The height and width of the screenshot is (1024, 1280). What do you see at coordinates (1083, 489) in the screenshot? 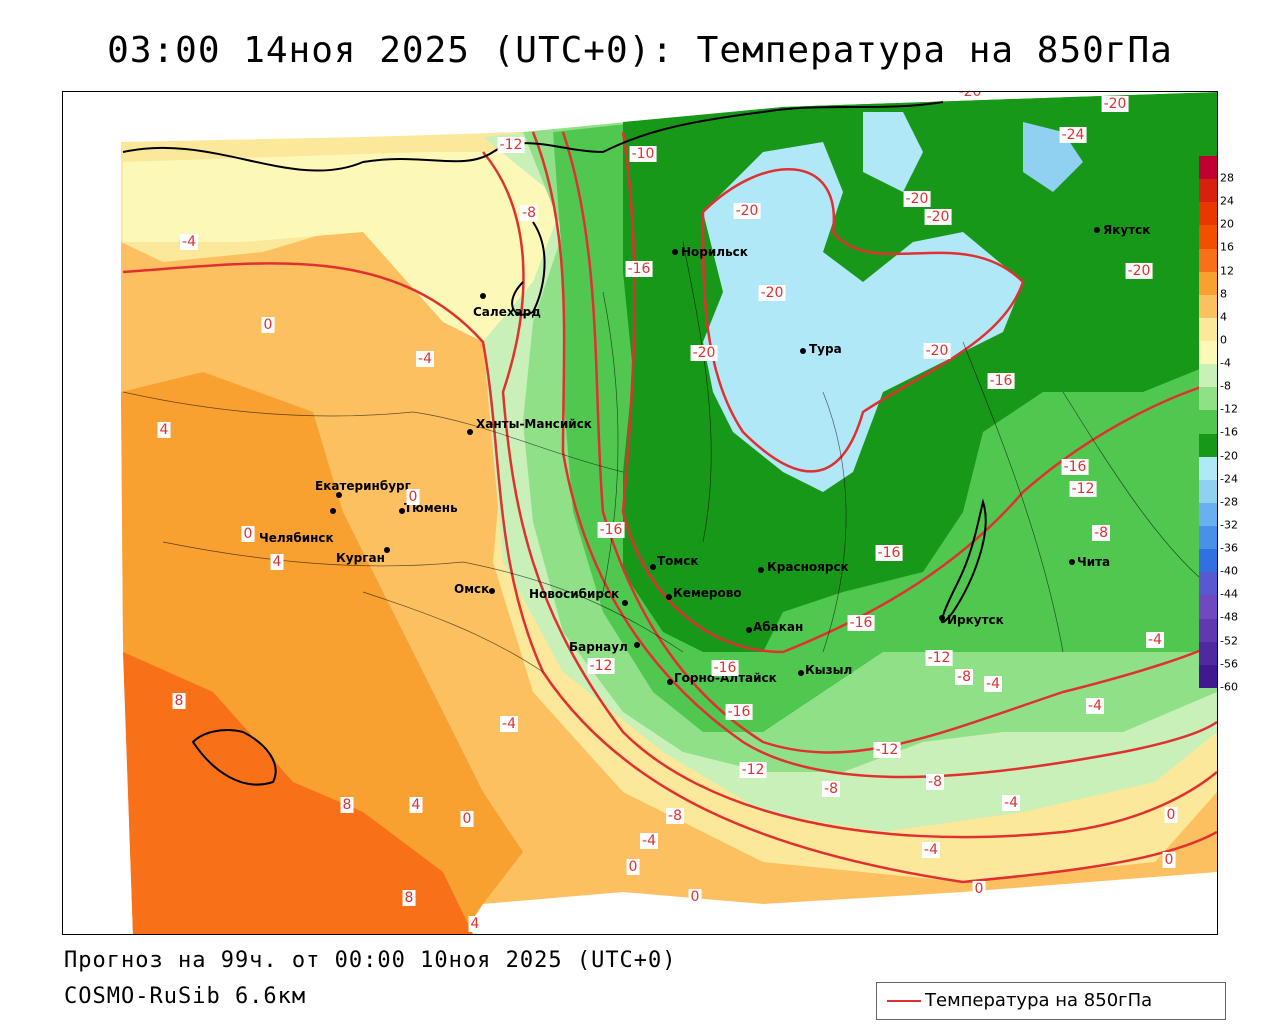
I see `isotherm-label: -12` at bounding box center [1083, 489].